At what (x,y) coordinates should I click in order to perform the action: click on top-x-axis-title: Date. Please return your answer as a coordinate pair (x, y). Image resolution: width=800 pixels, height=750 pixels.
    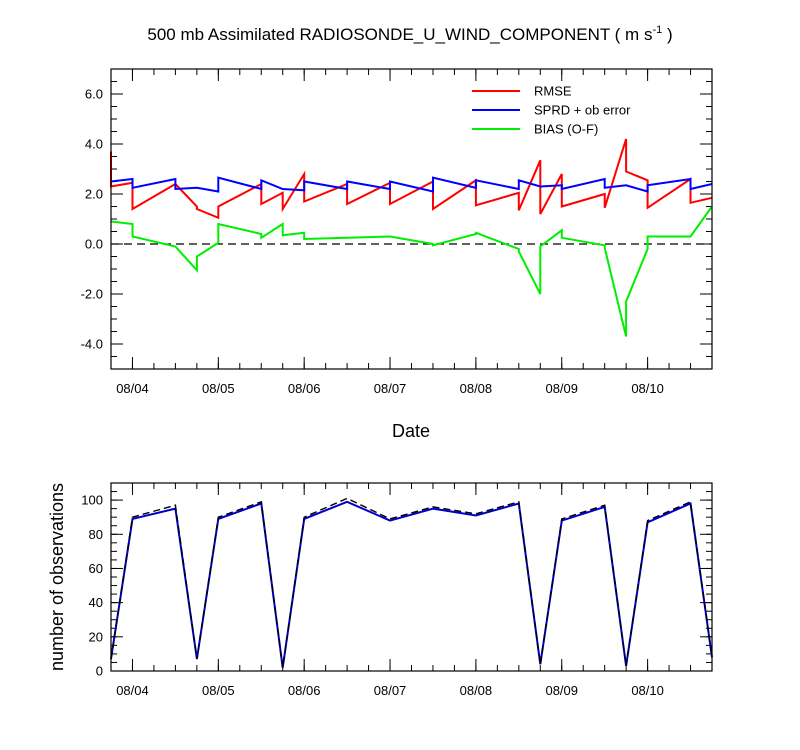
    Looking at the image, I should click on (411, 431).